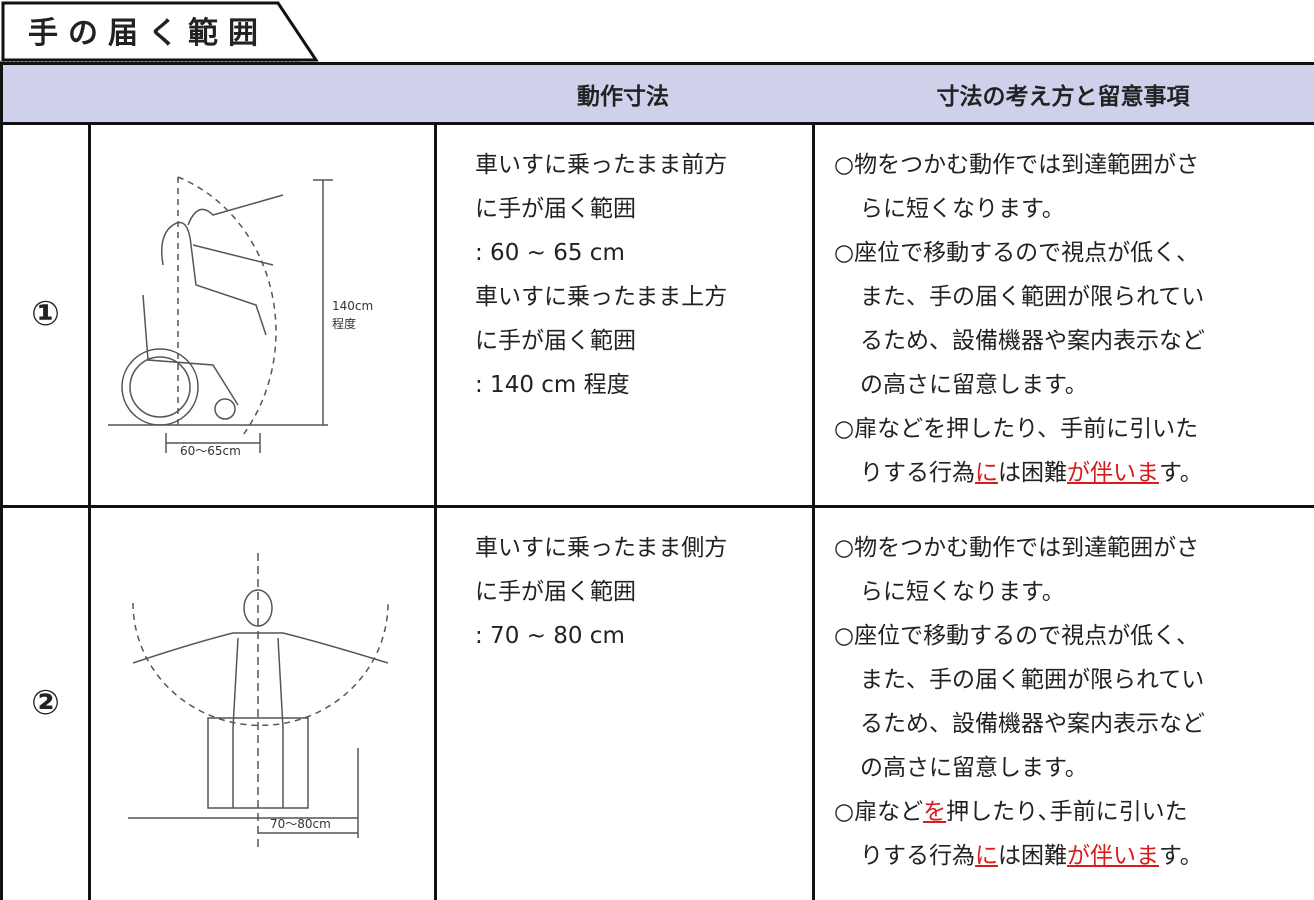 This screenshot has width=1314, height=900. I want to click on note-line: ○扉などを押したり、手前に引いた, so click(1016, 429).